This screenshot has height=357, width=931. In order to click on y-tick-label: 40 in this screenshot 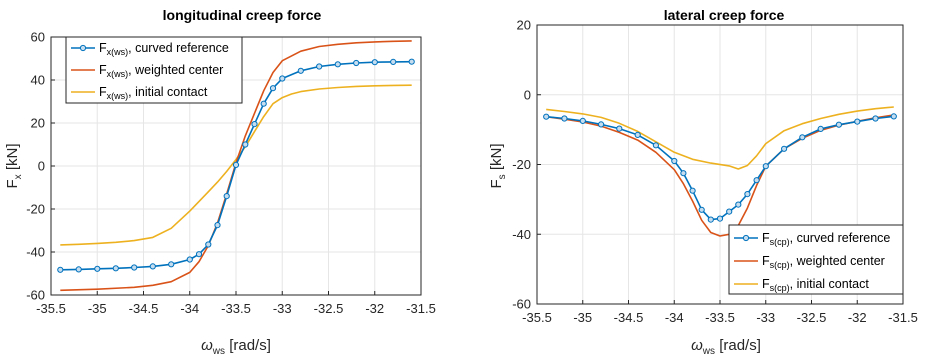, I will do `click(38, 80)`.